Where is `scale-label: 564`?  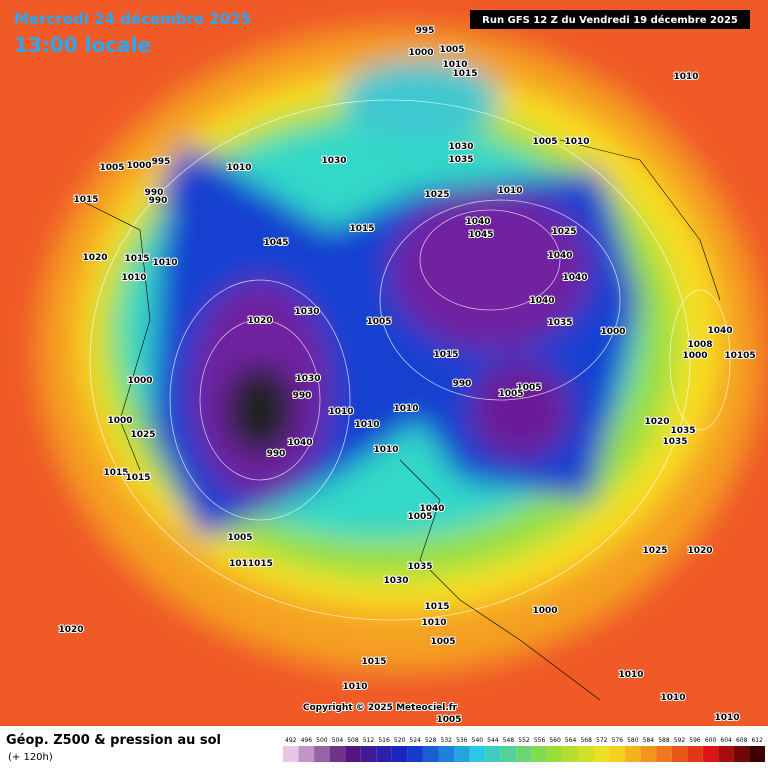
scale-label: 564 is located at coordinates (571, 740).